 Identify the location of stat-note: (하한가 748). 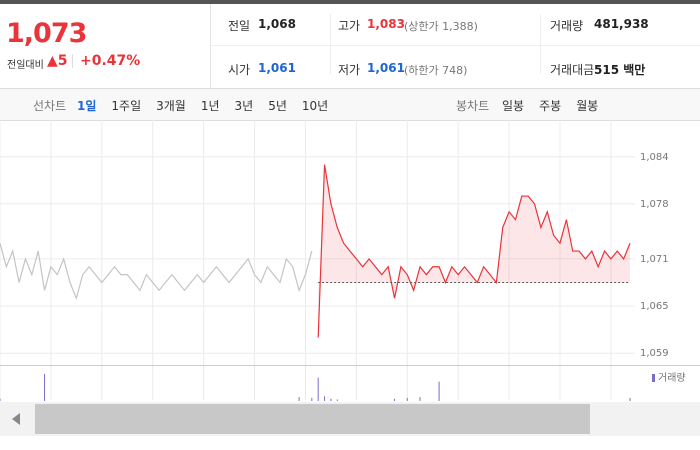
(436, 70).